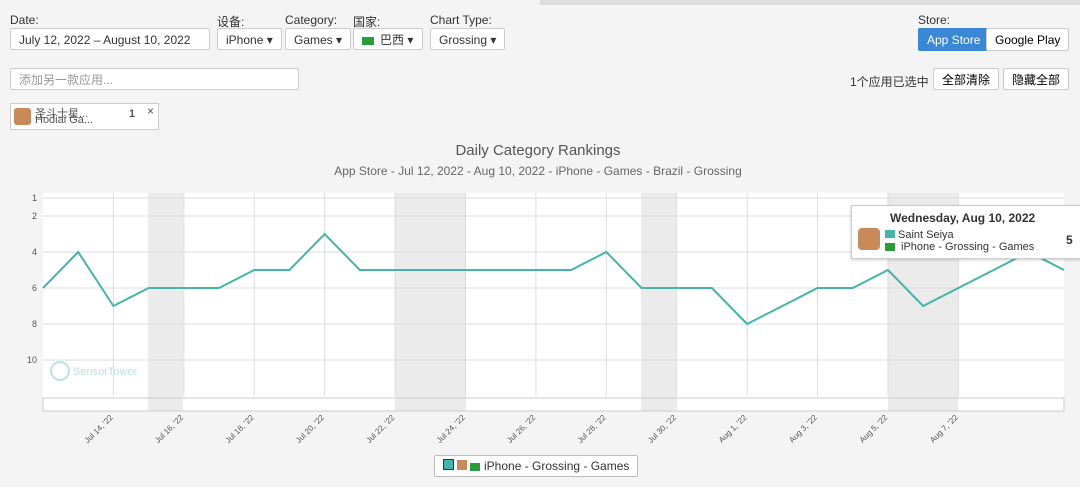 The width and height of the screenshot is (1080, 487). I want to click on date-picker: July 12, 2022 – August 10, 2022, so click(110, 39).